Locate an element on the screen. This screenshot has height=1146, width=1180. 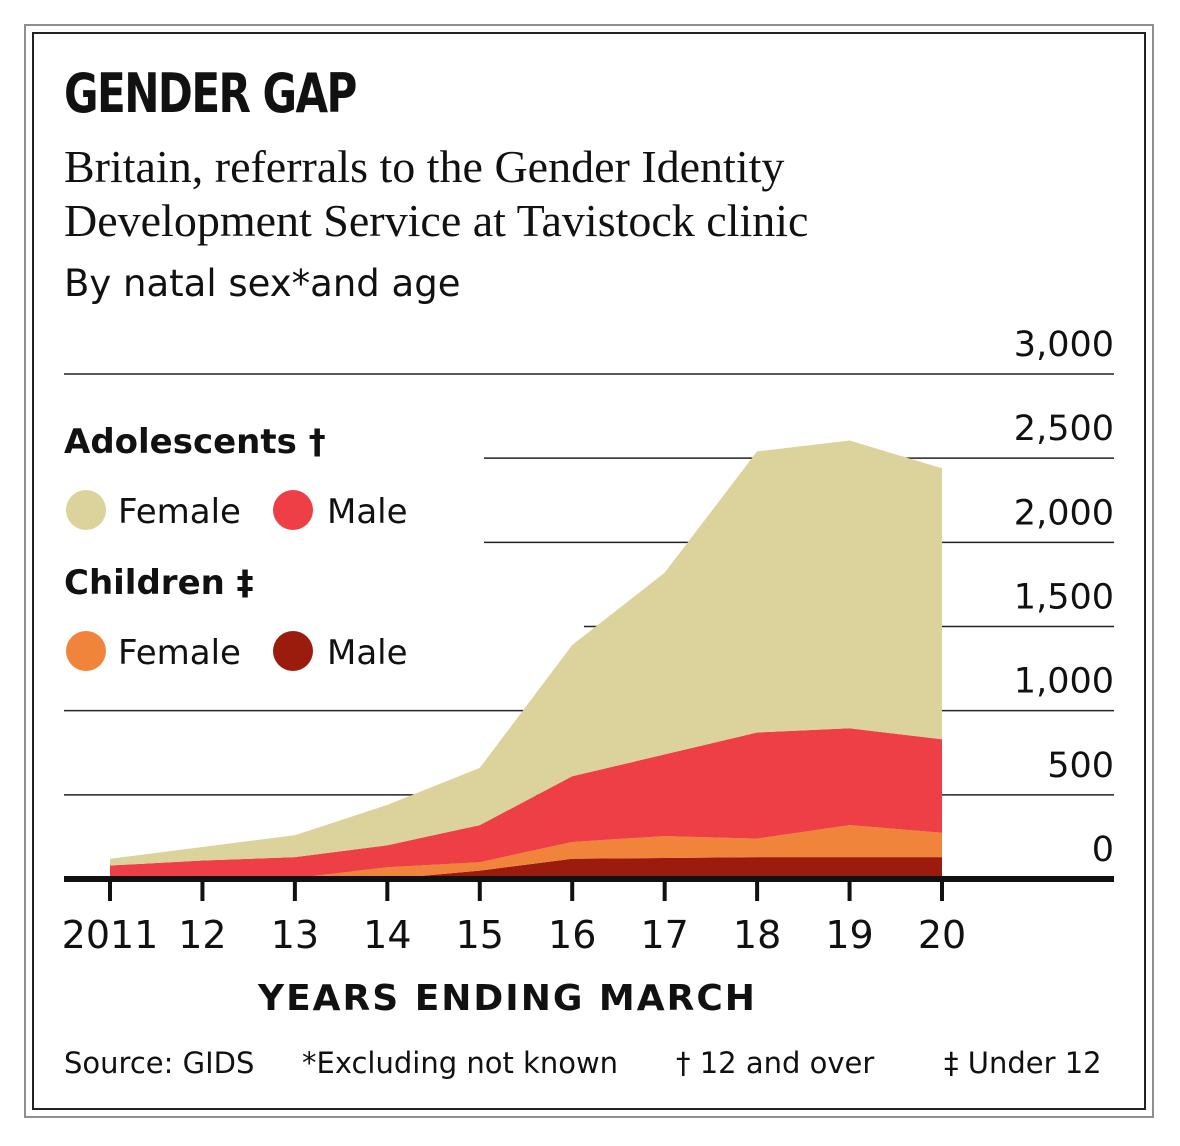
x-tick-label: 17 is located at coordinates (664, 935).